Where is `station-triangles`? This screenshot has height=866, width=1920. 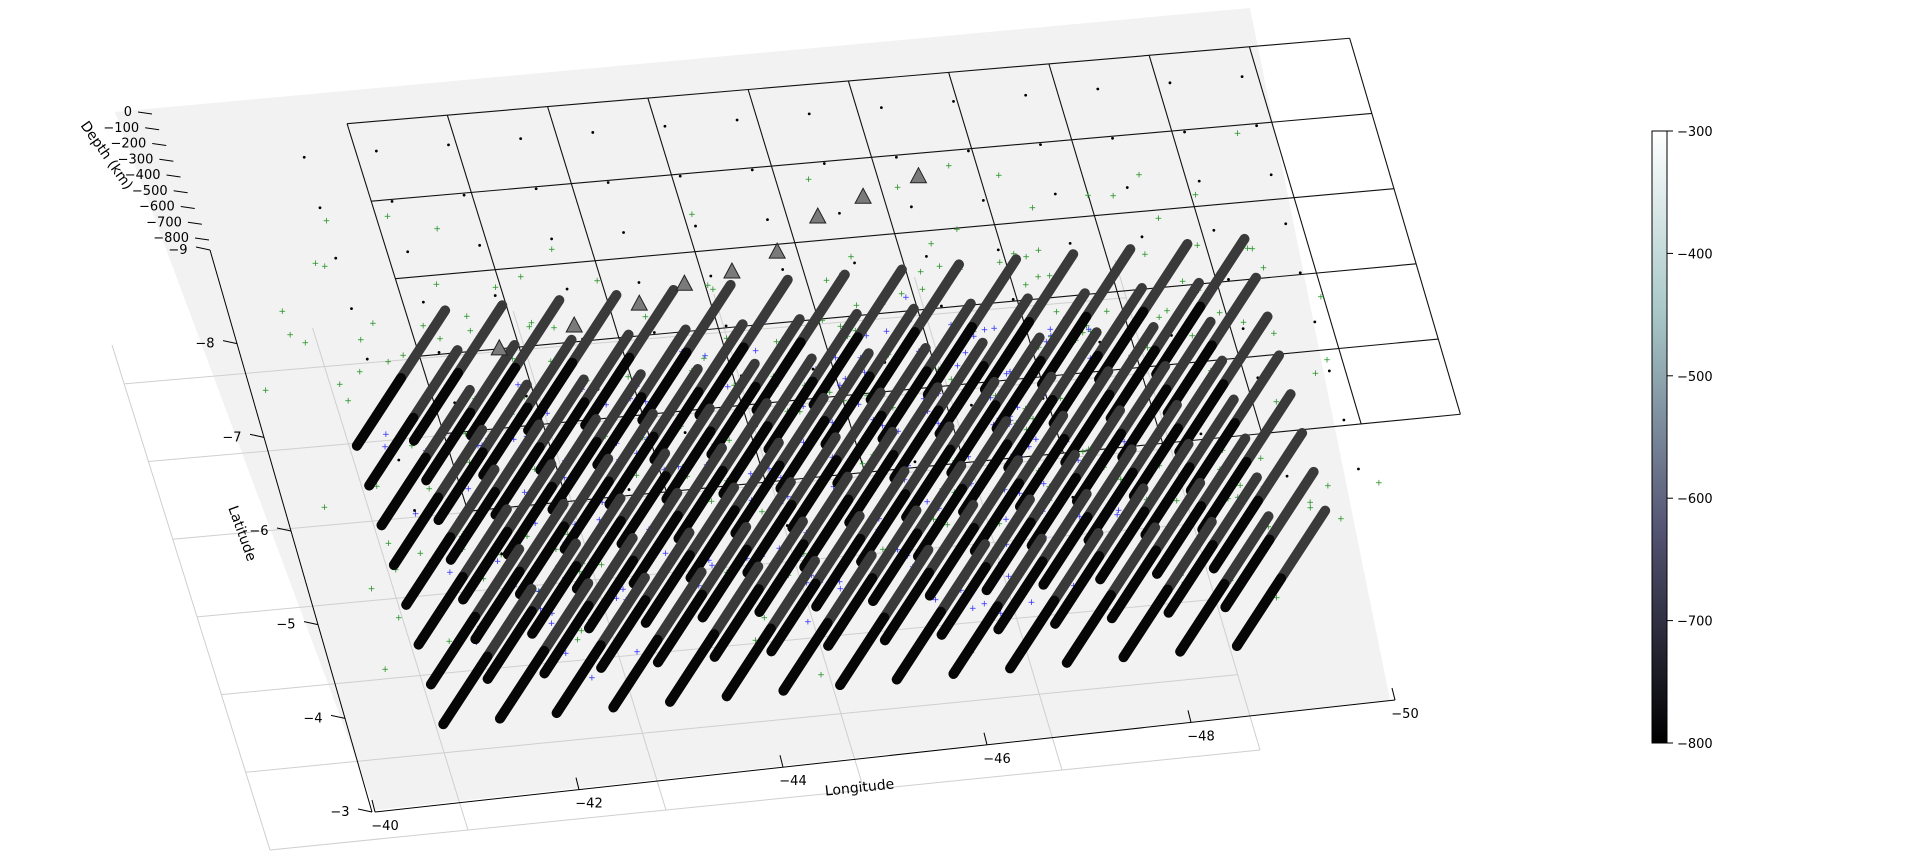
station-triangles is located at coordinates (709, 261).